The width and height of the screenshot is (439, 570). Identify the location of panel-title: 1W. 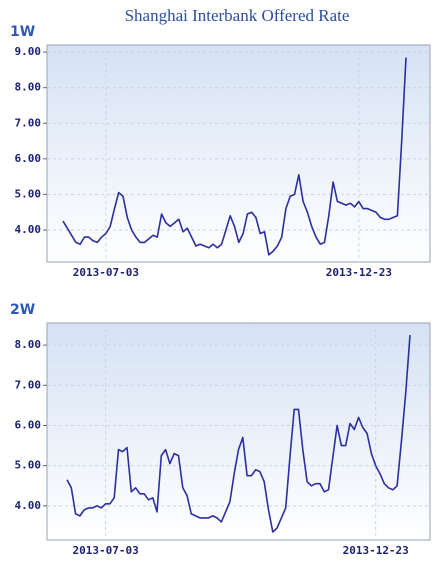
(22, 32).